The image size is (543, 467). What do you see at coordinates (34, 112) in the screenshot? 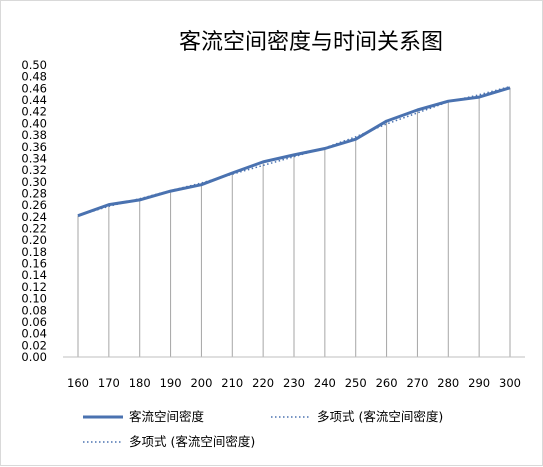
I see `y-tick-label: 0.42` at bounding box center [34, 112].